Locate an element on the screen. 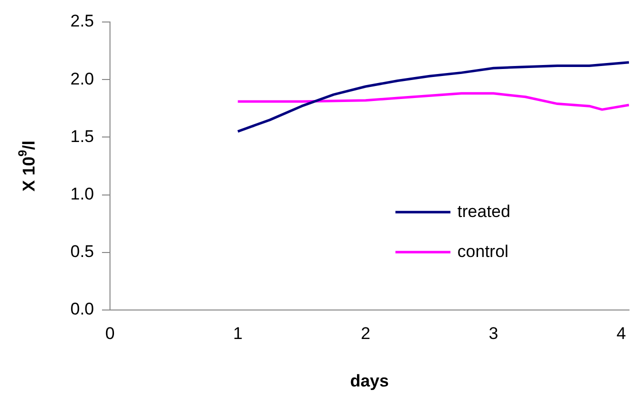  x-tick-label: 3 is located at coordinates (493, 333).